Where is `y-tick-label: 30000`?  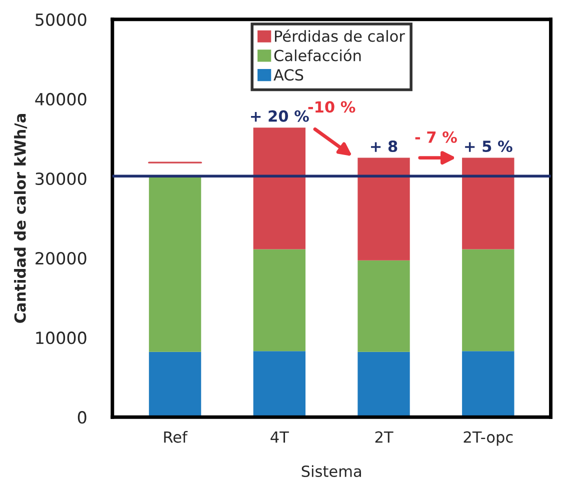 y-tick-label: 30000 is located at coordinates (61, 179).